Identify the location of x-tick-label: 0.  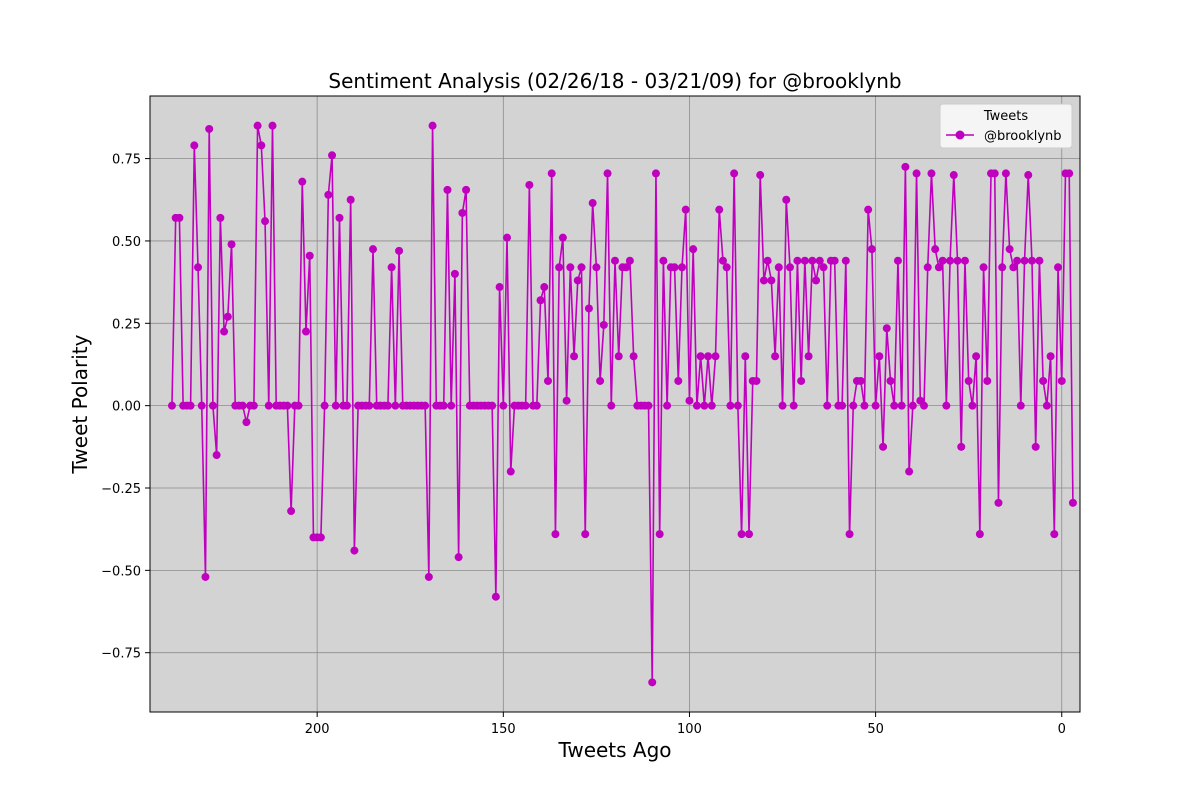
(1062, 729).